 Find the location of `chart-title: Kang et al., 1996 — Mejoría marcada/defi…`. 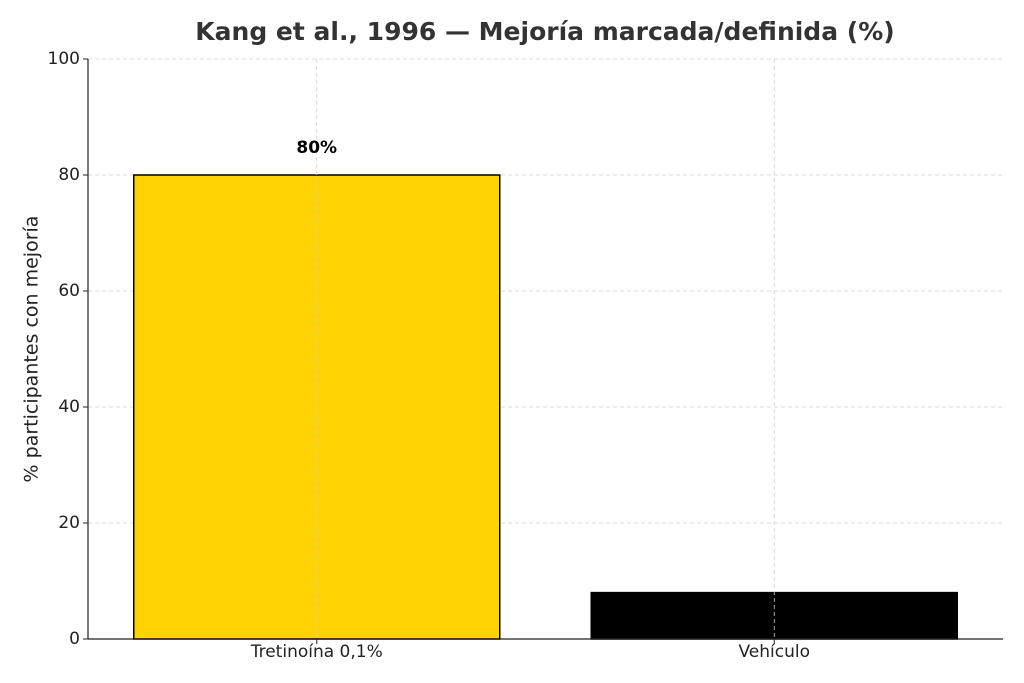

chart-title: Kang et al., 1996 — Mejoría marcada/defi… is located at coordinates (544, 31).